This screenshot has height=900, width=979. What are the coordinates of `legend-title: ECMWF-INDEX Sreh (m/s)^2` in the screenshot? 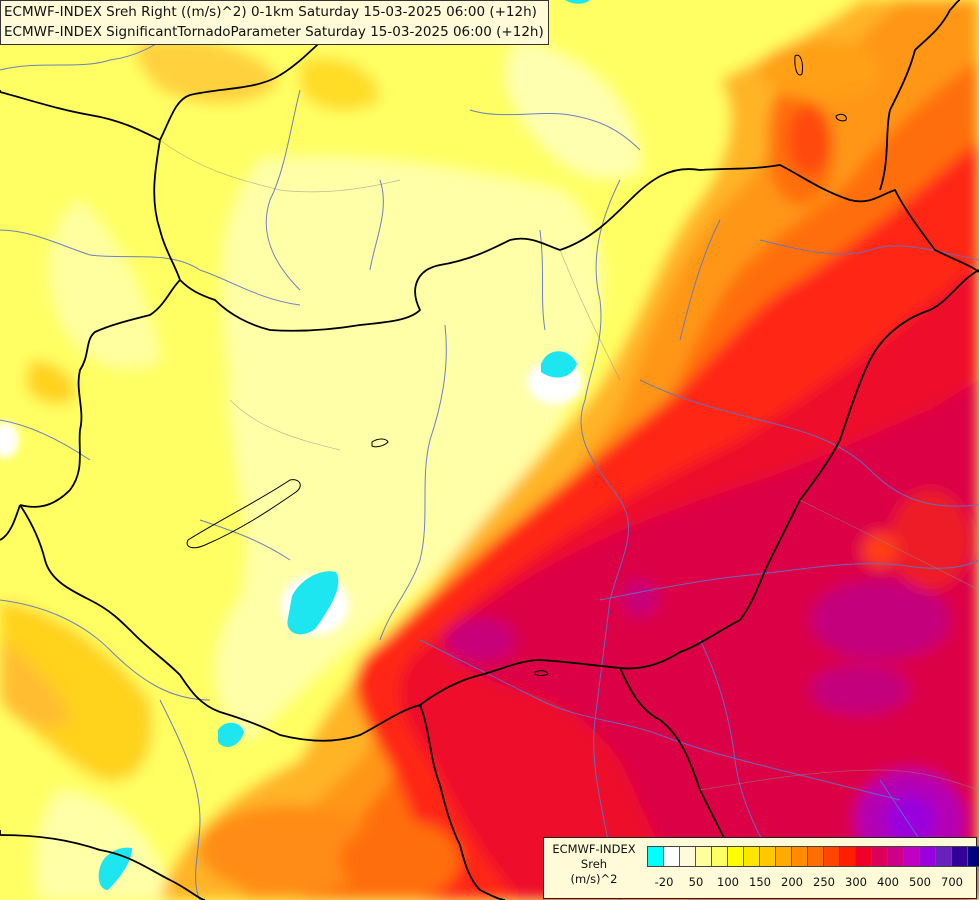 It's located at (594, 864).